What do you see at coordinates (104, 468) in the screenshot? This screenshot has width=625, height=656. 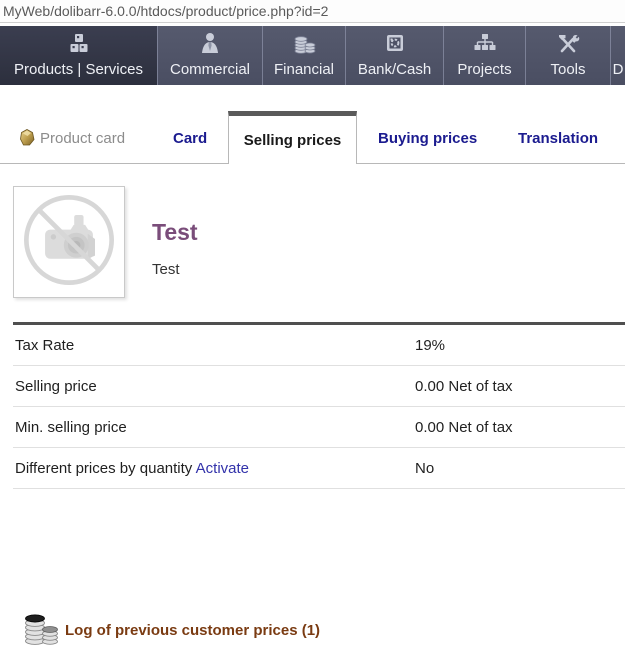 I see `row-label-text: Different prices by quantity` at bounding box center [104, 468].